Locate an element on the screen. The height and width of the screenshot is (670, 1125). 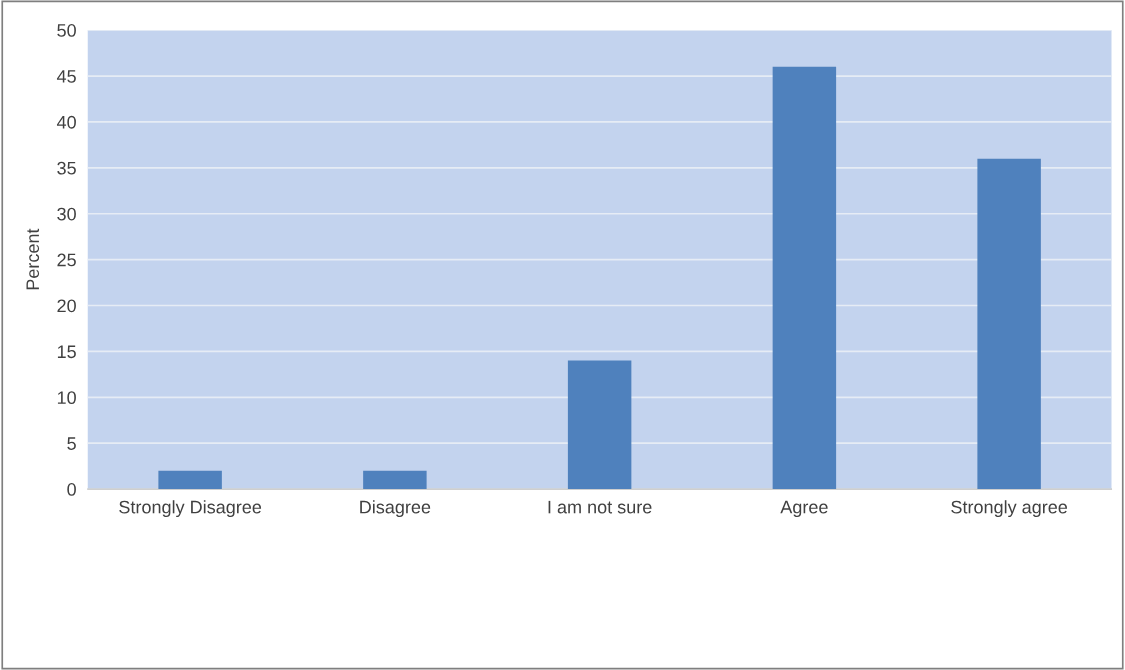
x-tick-label: Agree is located at coordinates (804, 509).